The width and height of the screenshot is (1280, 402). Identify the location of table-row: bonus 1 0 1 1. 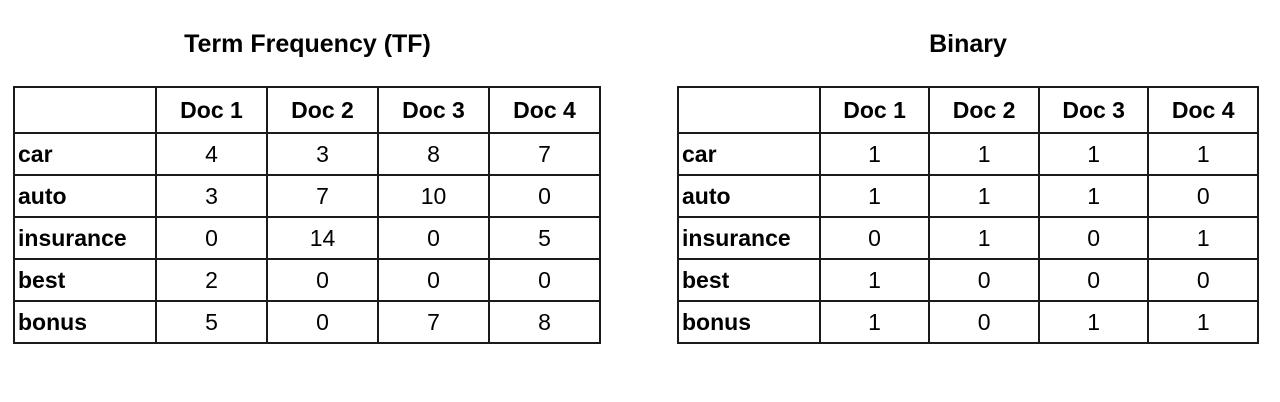
(968, 322).